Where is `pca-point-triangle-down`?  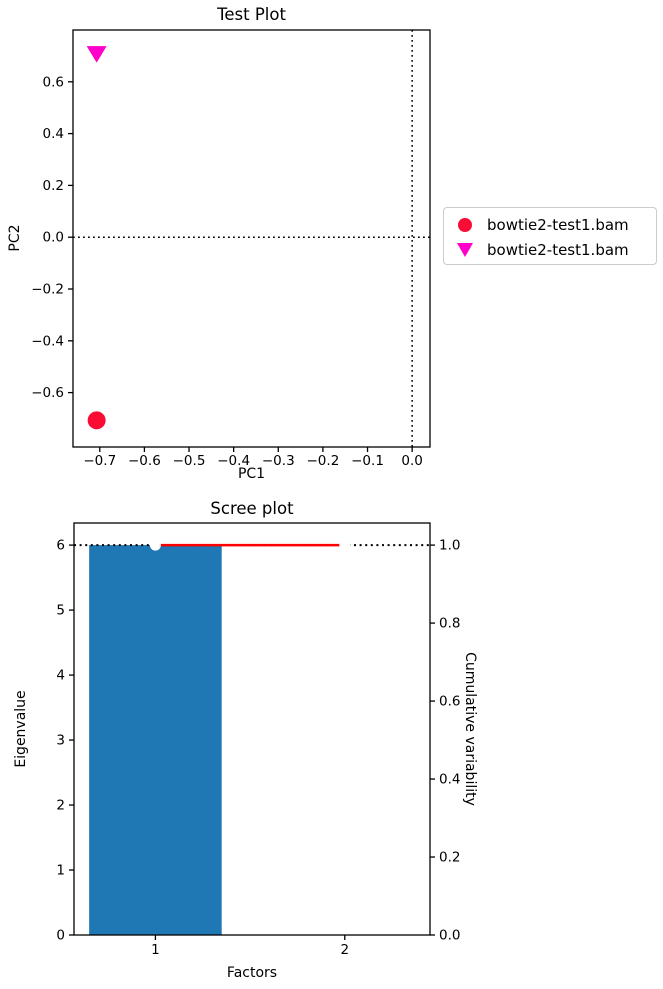
pca-point-triangle-down is located at coordinates (96, 54).